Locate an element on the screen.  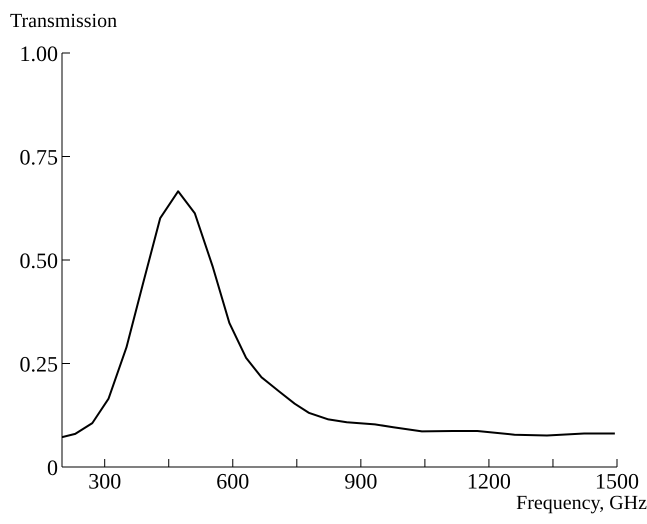
y-tick-label: 1.00 is located at coordinates (39, 53).